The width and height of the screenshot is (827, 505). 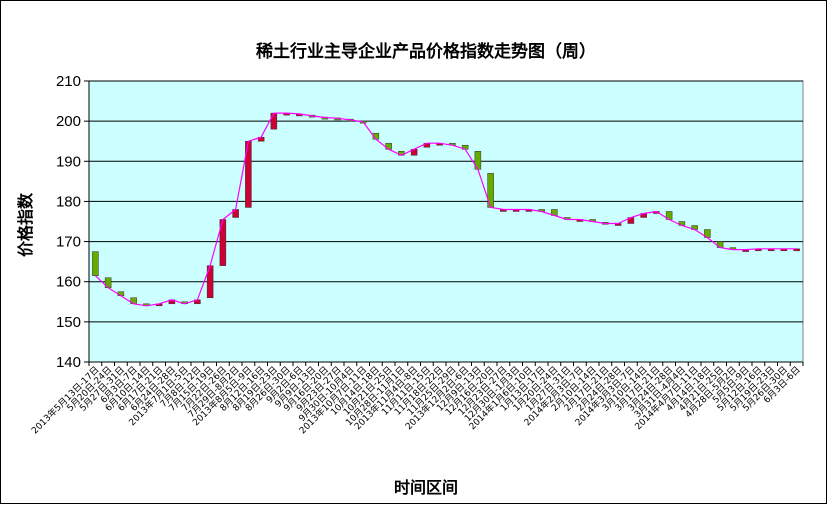 I want to click on y-tick-label: 160, so click(x=68, y=282).